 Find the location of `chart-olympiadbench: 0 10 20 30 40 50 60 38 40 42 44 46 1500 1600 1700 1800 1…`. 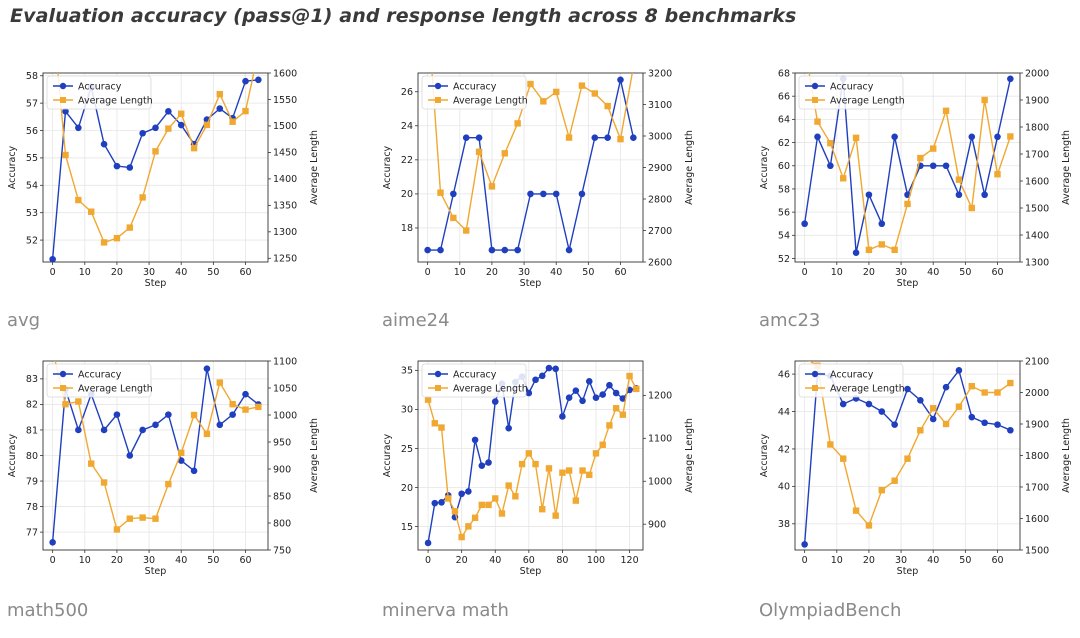

chart-olympiadbench: 0 10 20 30 40 50 60 38 40 42 44 46 1500 1600 1700 1800 1… is located at coordinates (915, 466).